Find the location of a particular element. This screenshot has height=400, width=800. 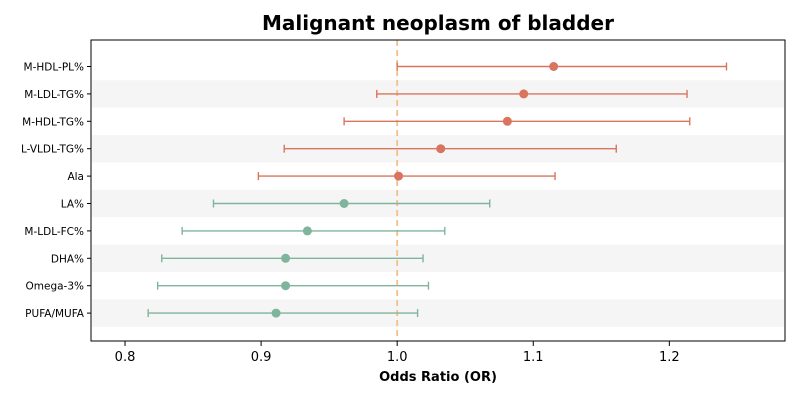

y-tick-label: Ala is located at coordinates (75, 177).